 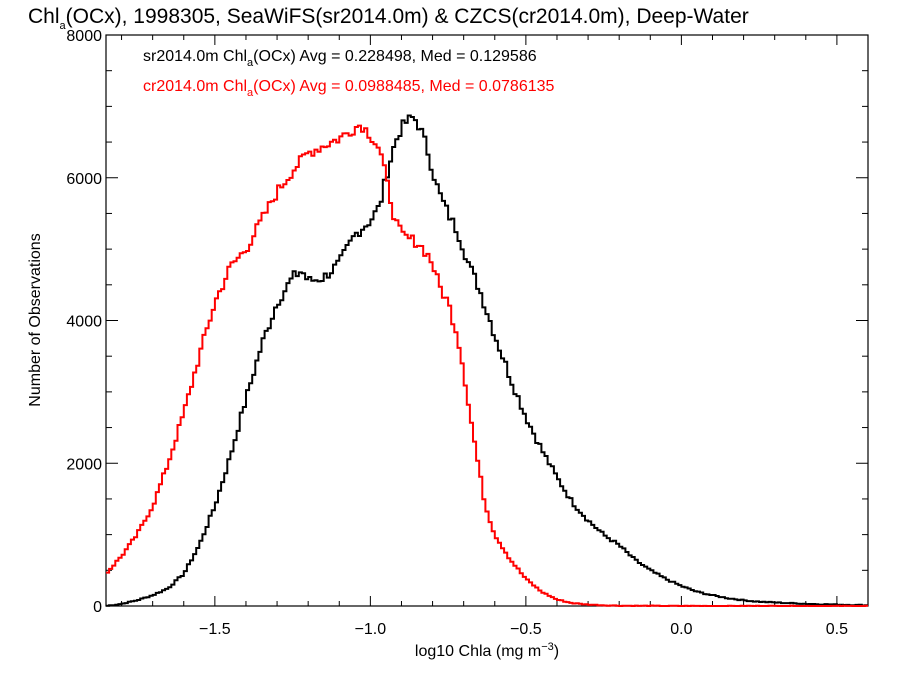 What do you see at coordinates (84, 322) in the screenshot?
I see `y-tick-label: 4000` at bounding box center [84, 322].